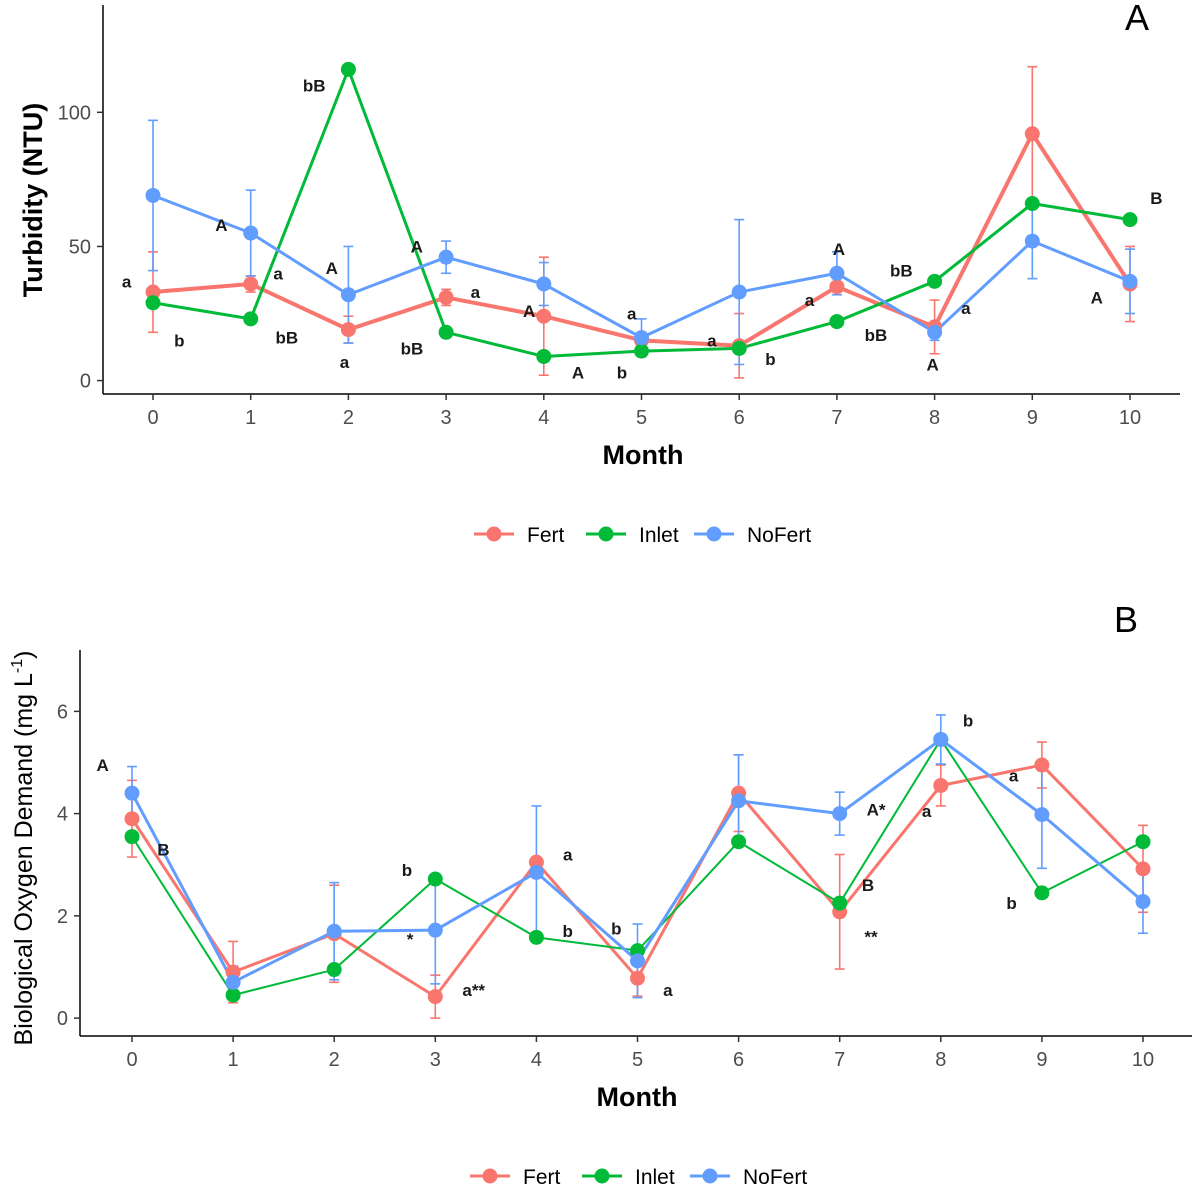 The image size is (1200, 1187). Describe the element at coordinates (659, 535) in the screenshot. I see `panel-a-legend-label: Inlet` at that location.